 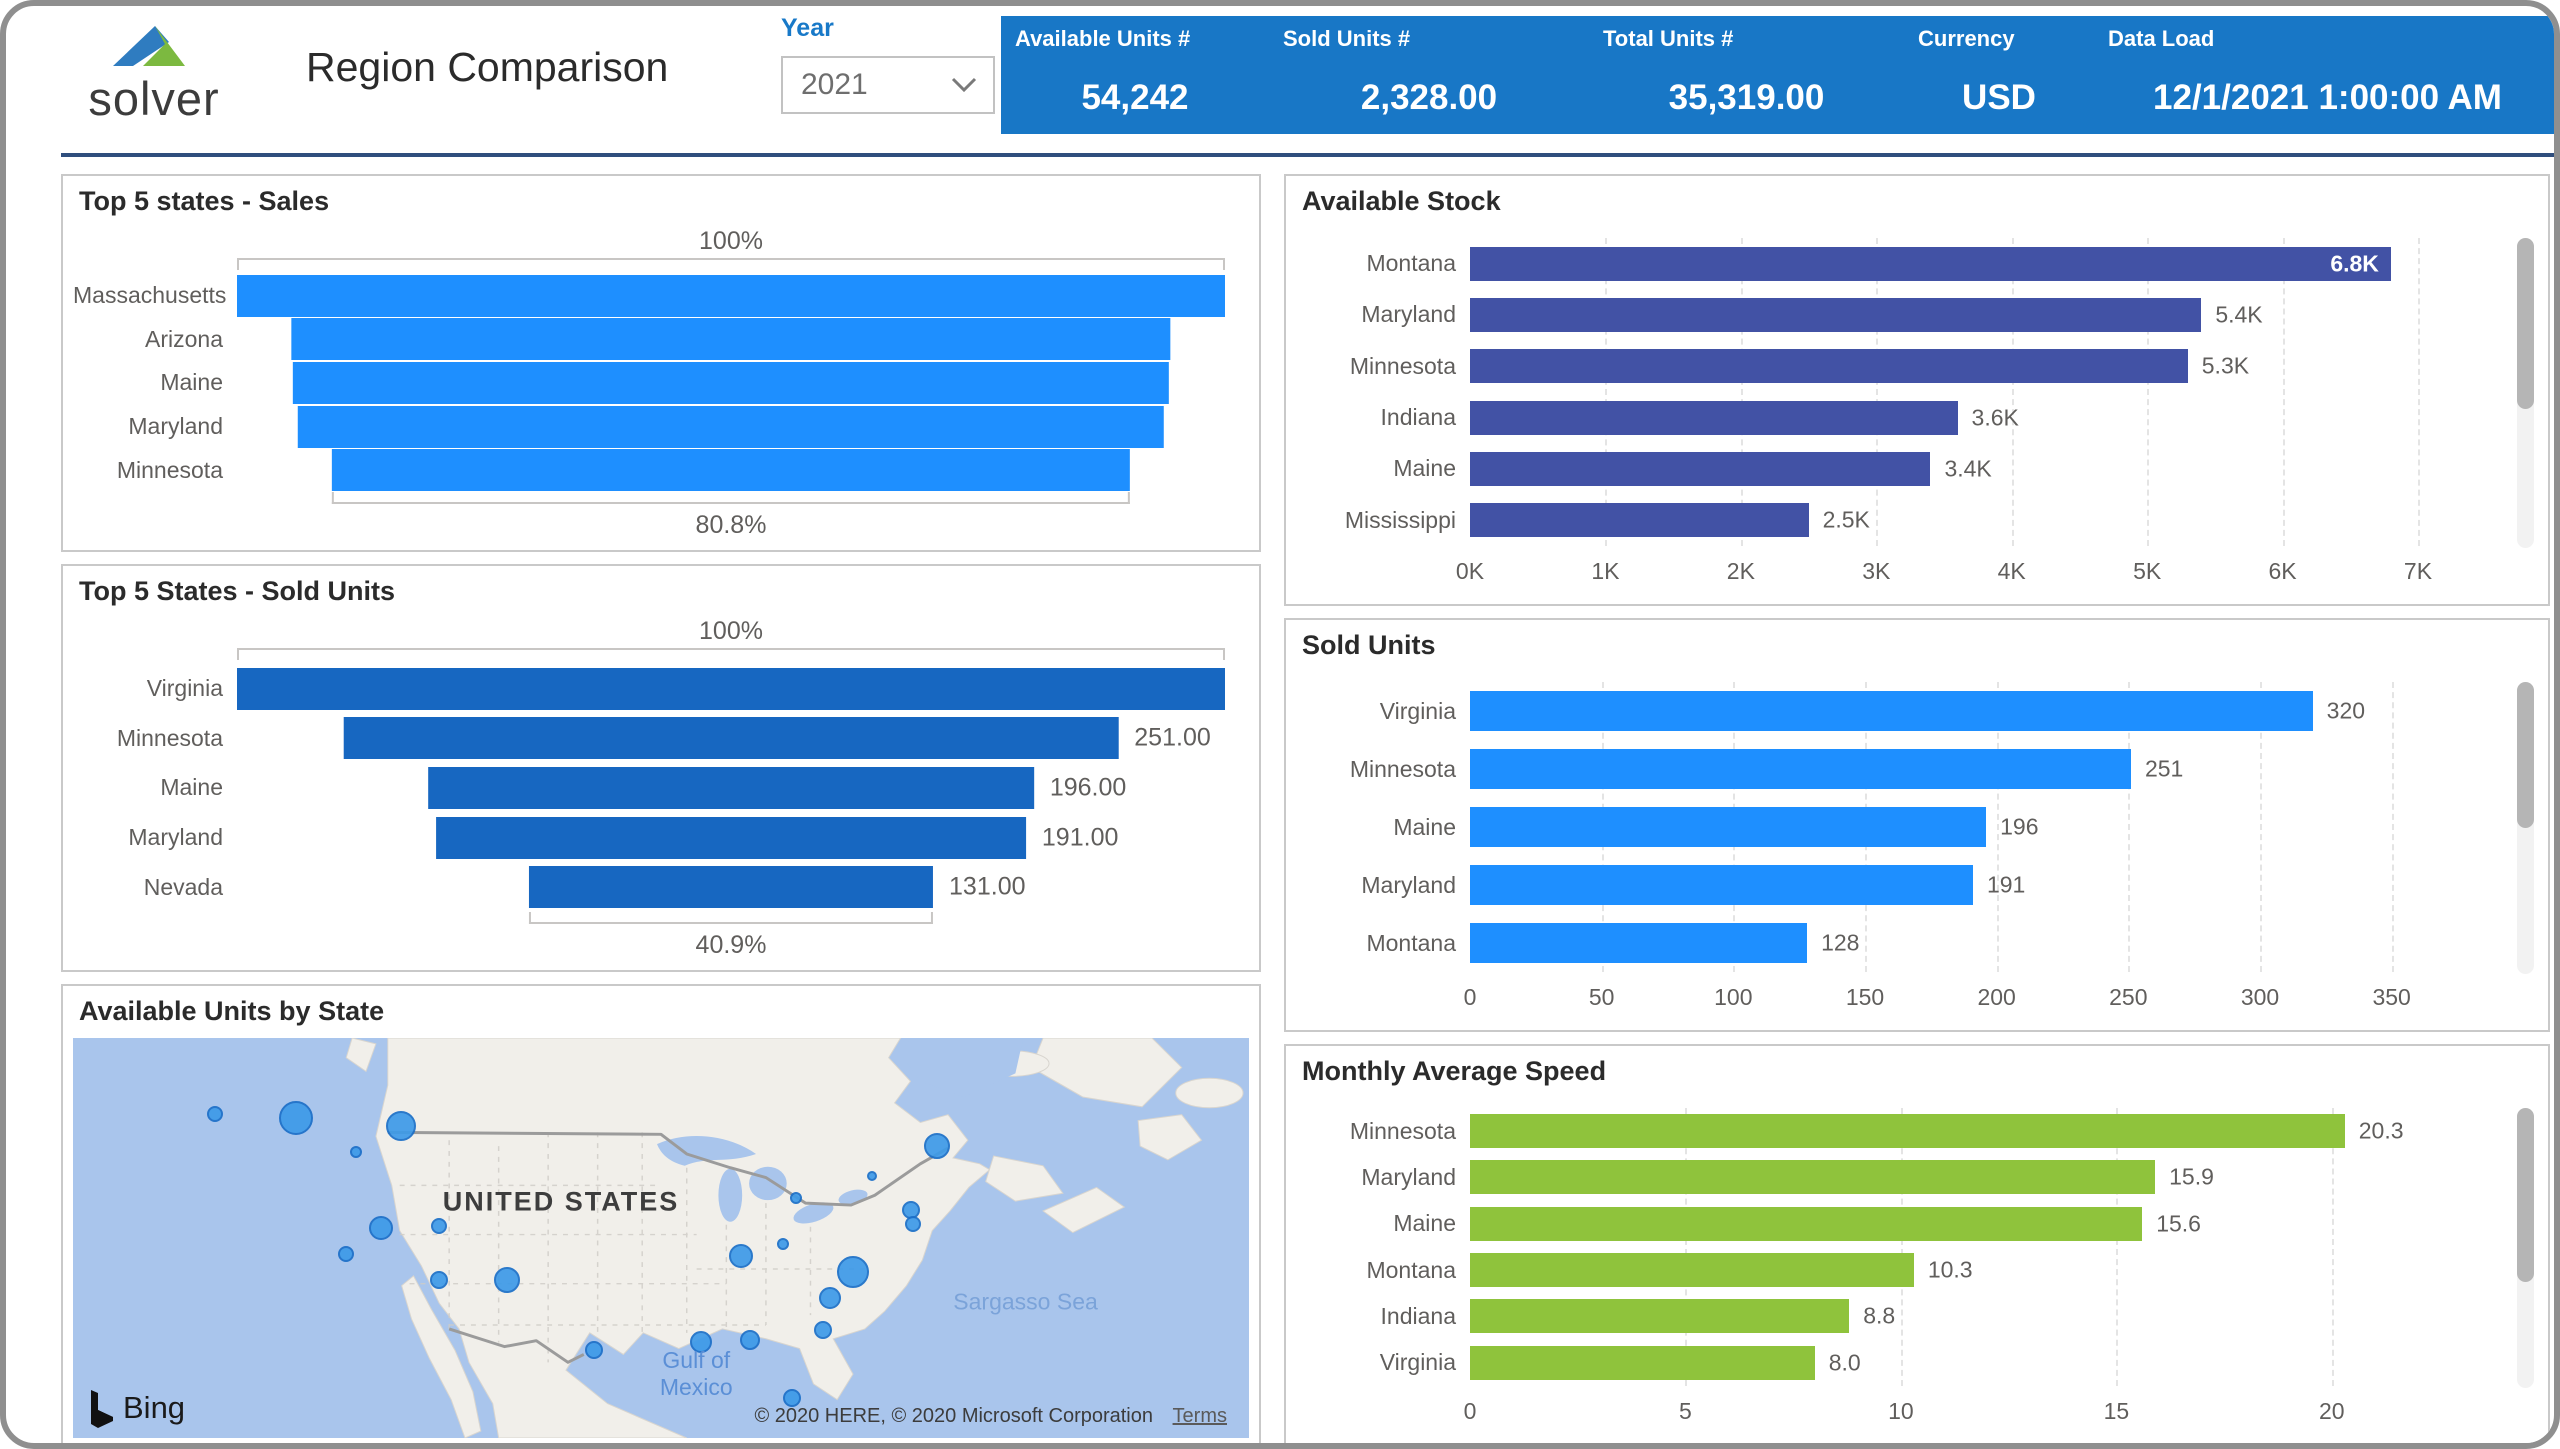 I want to click on category-label: Montana, so click(x=1411, y=263).